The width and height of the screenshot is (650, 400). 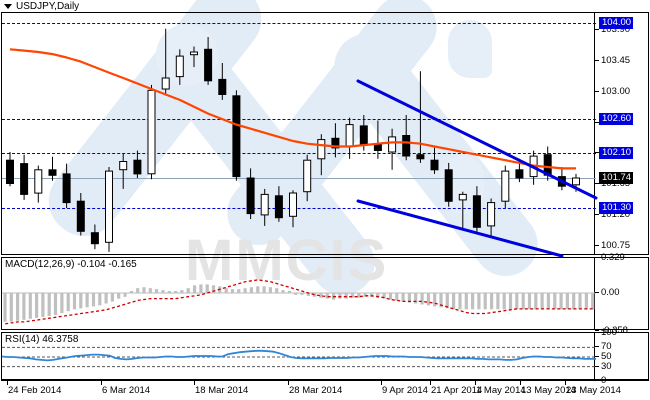 I want to click on macd-signal-line, so click(x=299, y=302).